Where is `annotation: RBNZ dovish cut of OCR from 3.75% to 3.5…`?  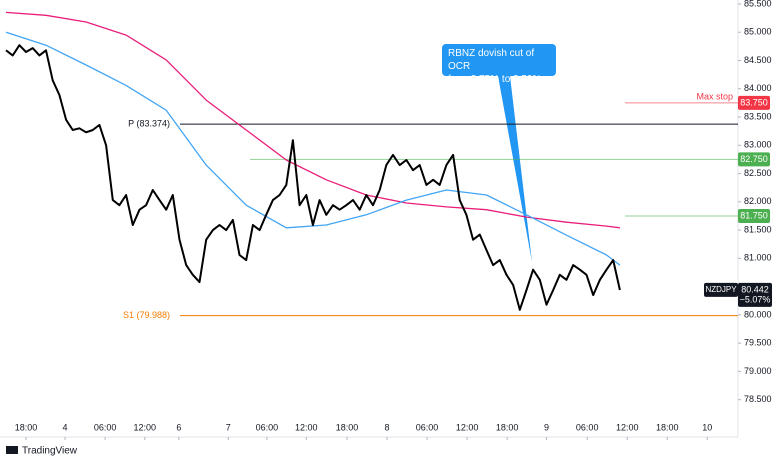
annotation: RBNZ dovish cut of OCR from 3.75% to 3.5… is located at coordinates (499, 64).